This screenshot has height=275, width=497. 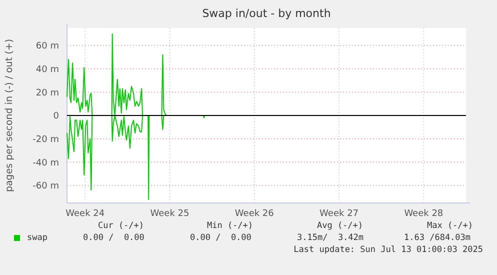 I want to click on y-tick-label: -40 m, so click(x=45, y=163).